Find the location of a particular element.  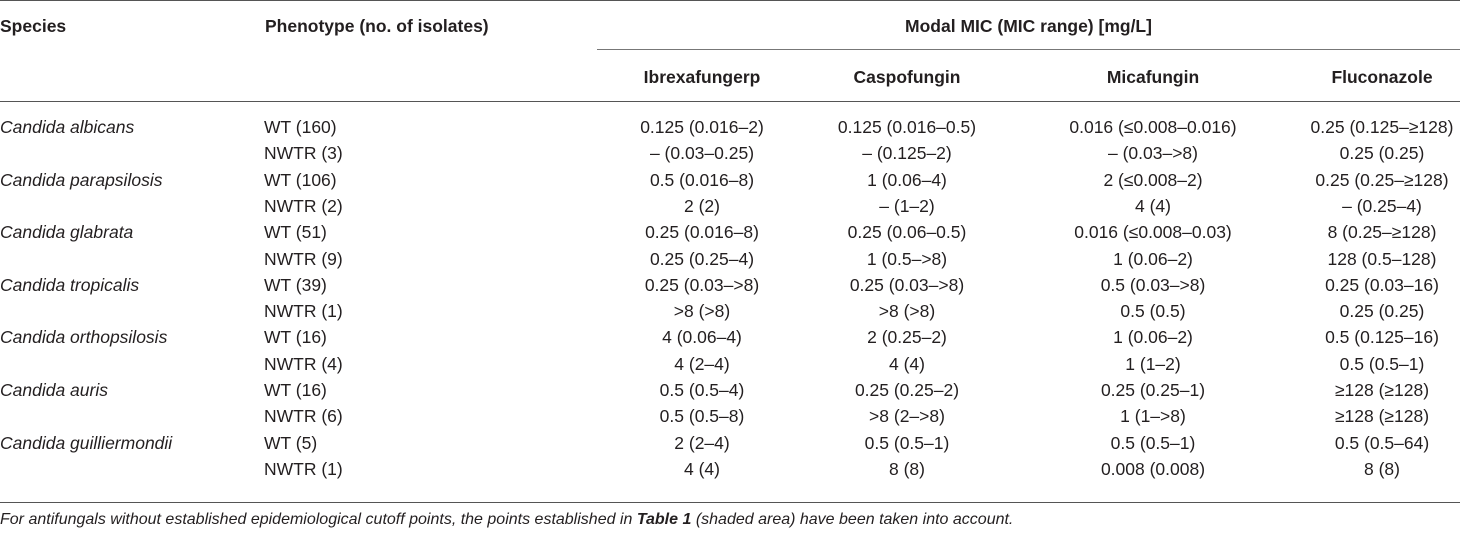

caspofungin-cell: – (0.125–2) is located at coordinates (907, 153).